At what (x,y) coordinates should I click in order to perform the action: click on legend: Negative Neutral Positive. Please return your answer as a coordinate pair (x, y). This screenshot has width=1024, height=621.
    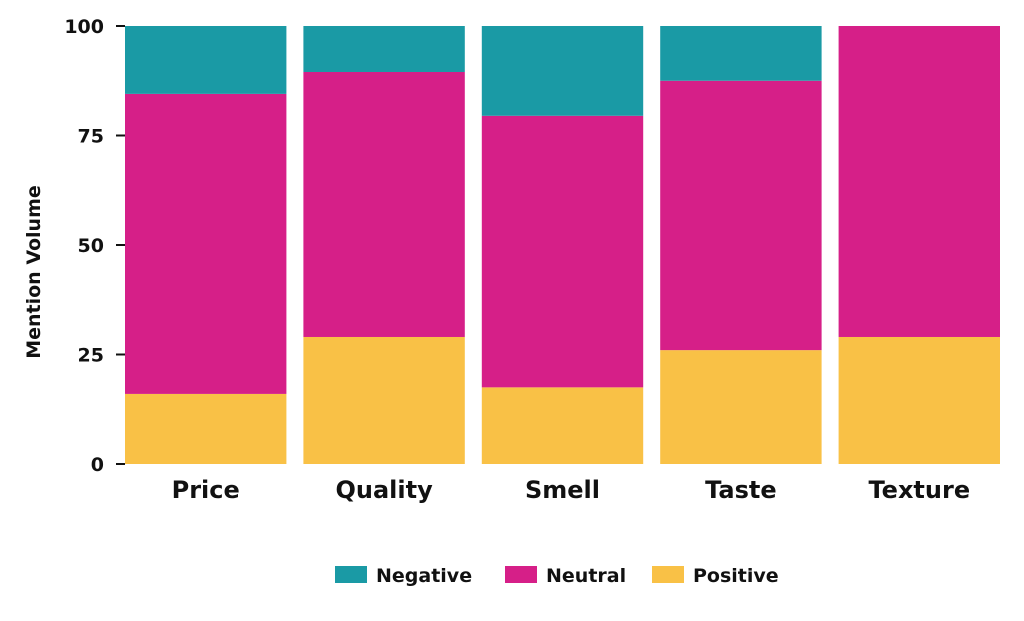
    Looking at the image, I should click on (557, 576).